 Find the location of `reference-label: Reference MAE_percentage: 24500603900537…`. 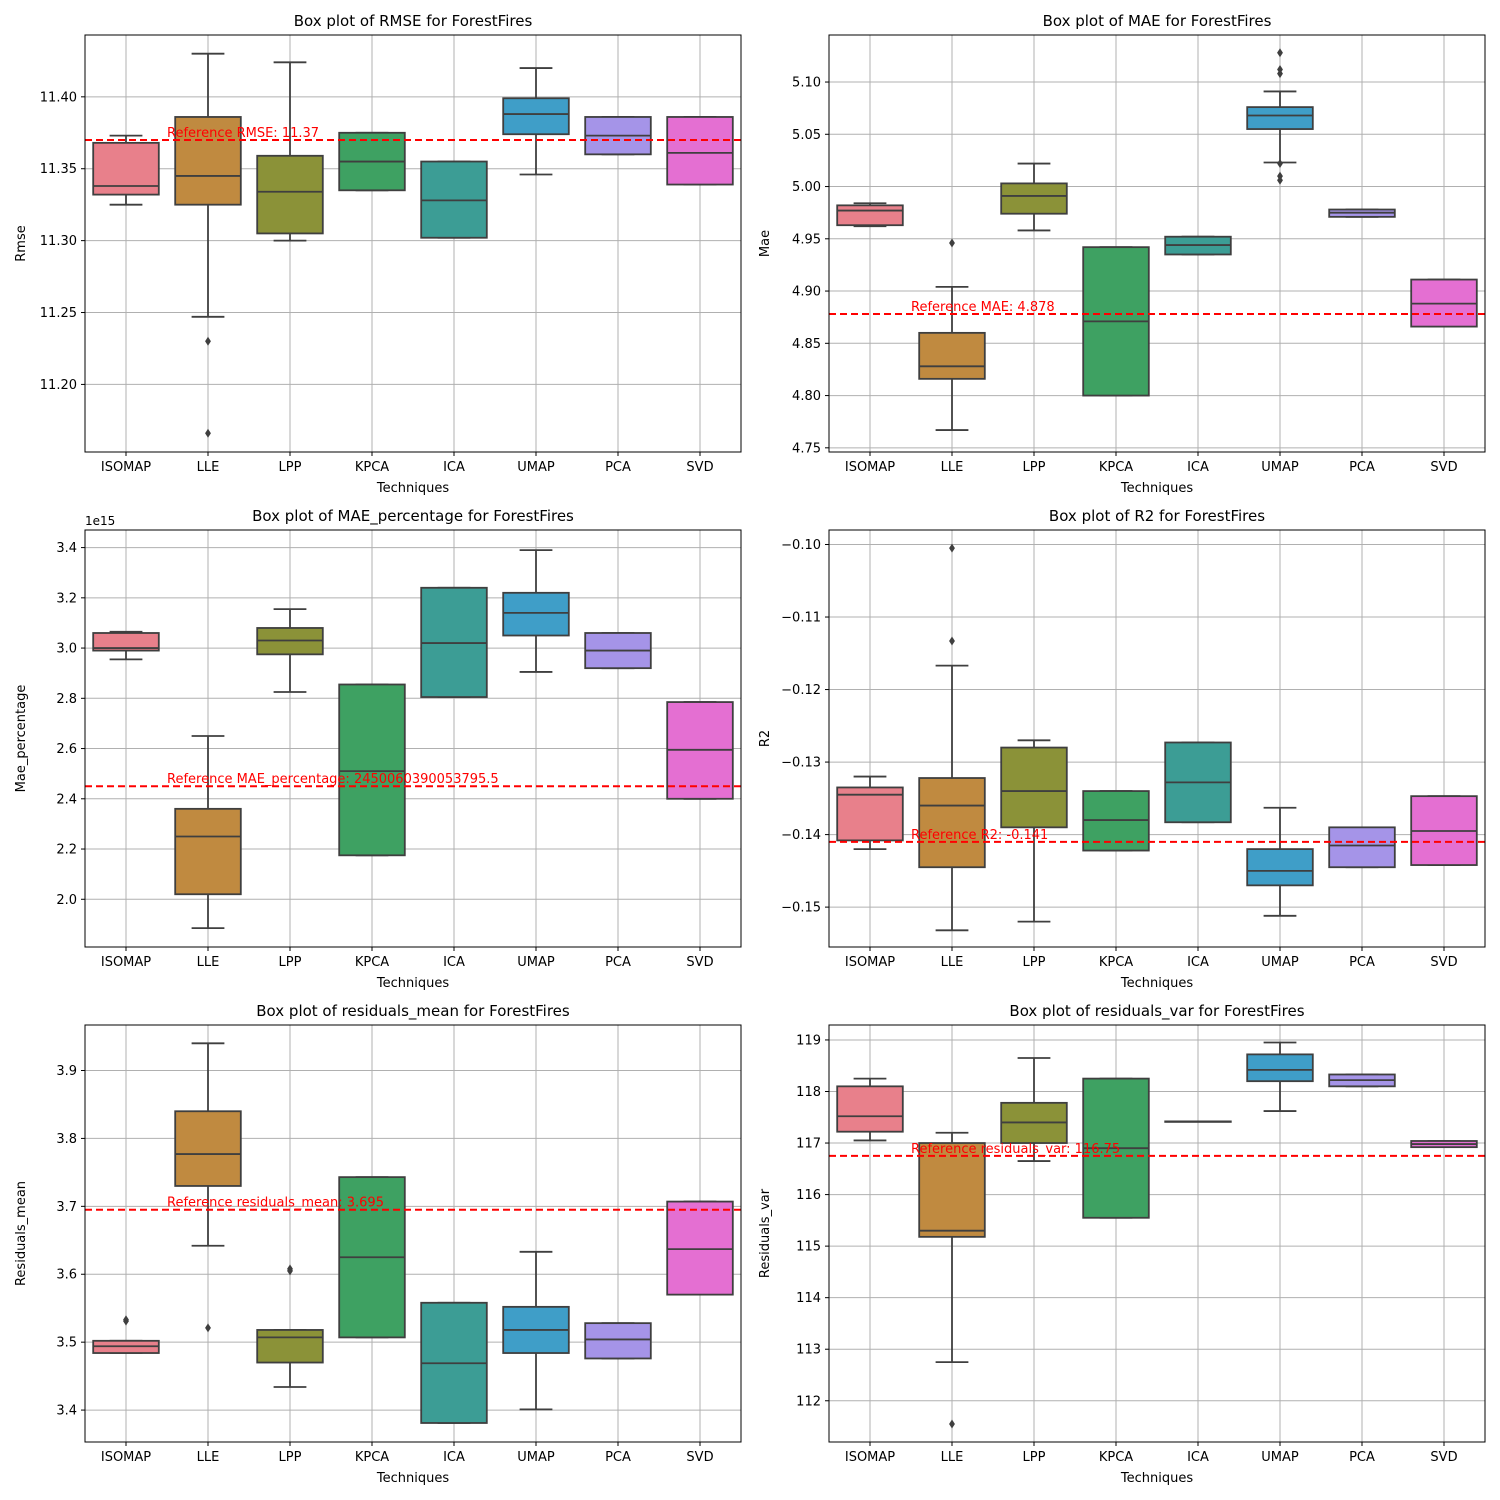

reference-label: Reference MAE_percentage: 24500603900537… is located at coordinates (333, 779).